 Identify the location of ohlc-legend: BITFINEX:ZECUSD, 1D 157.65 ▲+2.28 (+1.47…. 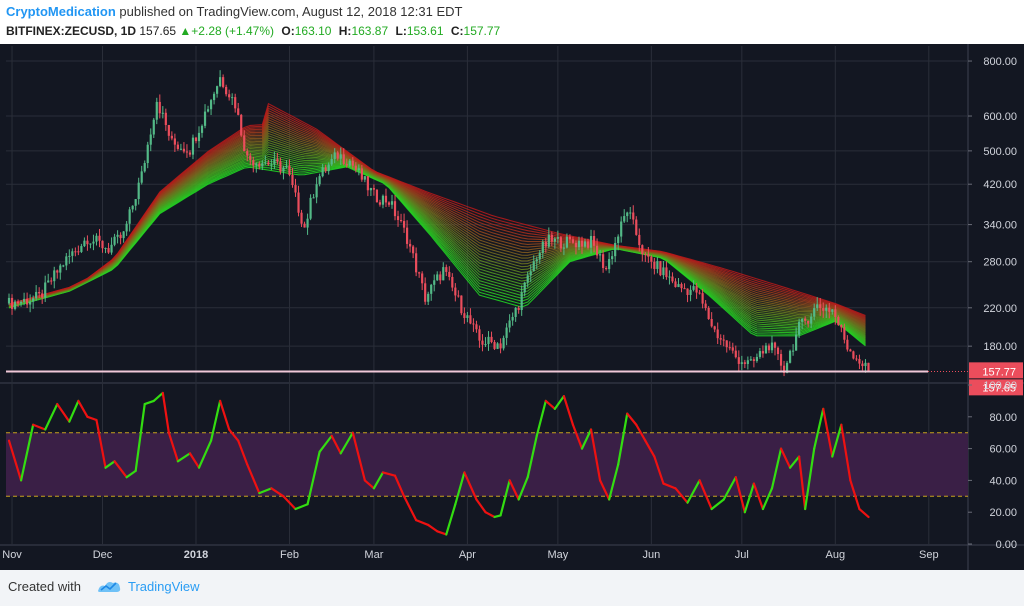
(253, 31).